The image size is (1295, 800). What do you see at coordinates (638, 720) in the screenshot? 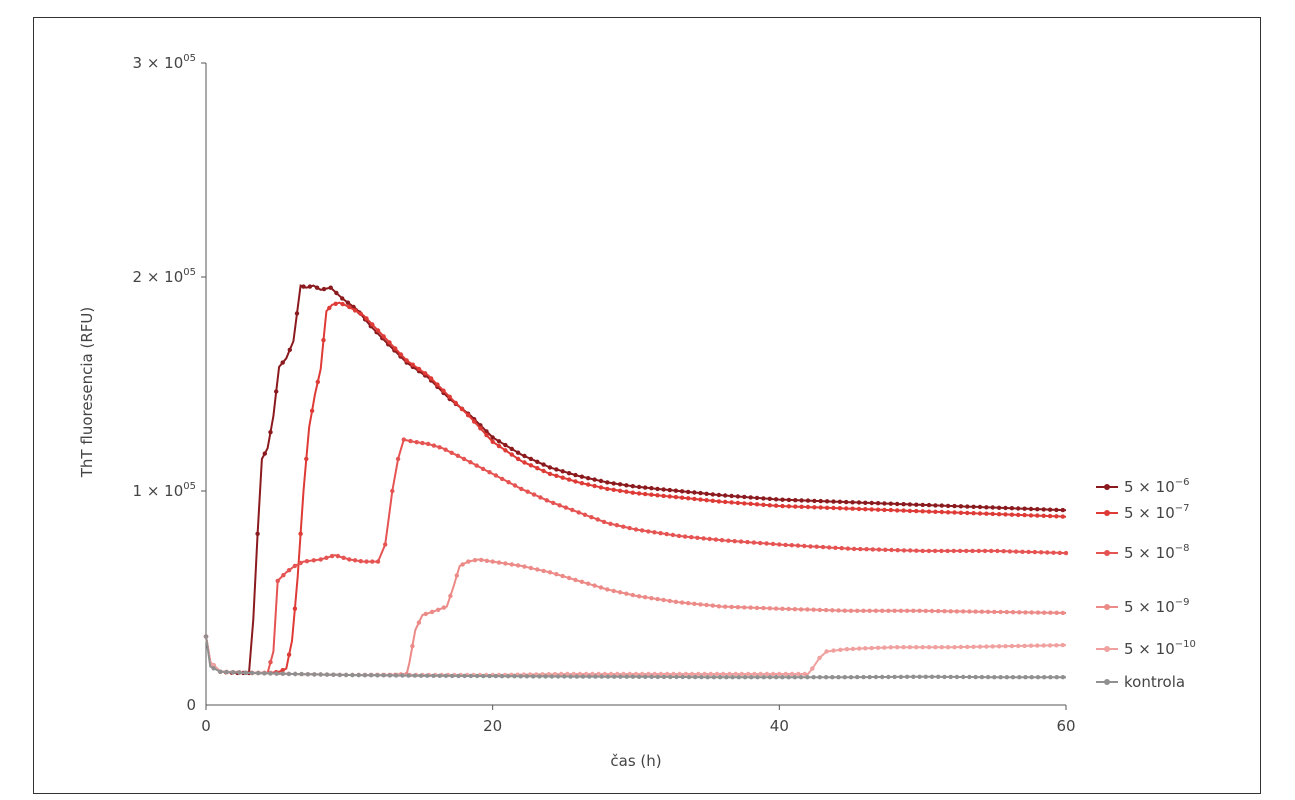
I see `x-ticks: 0 20 40 60` at bounding box center [638, 720].